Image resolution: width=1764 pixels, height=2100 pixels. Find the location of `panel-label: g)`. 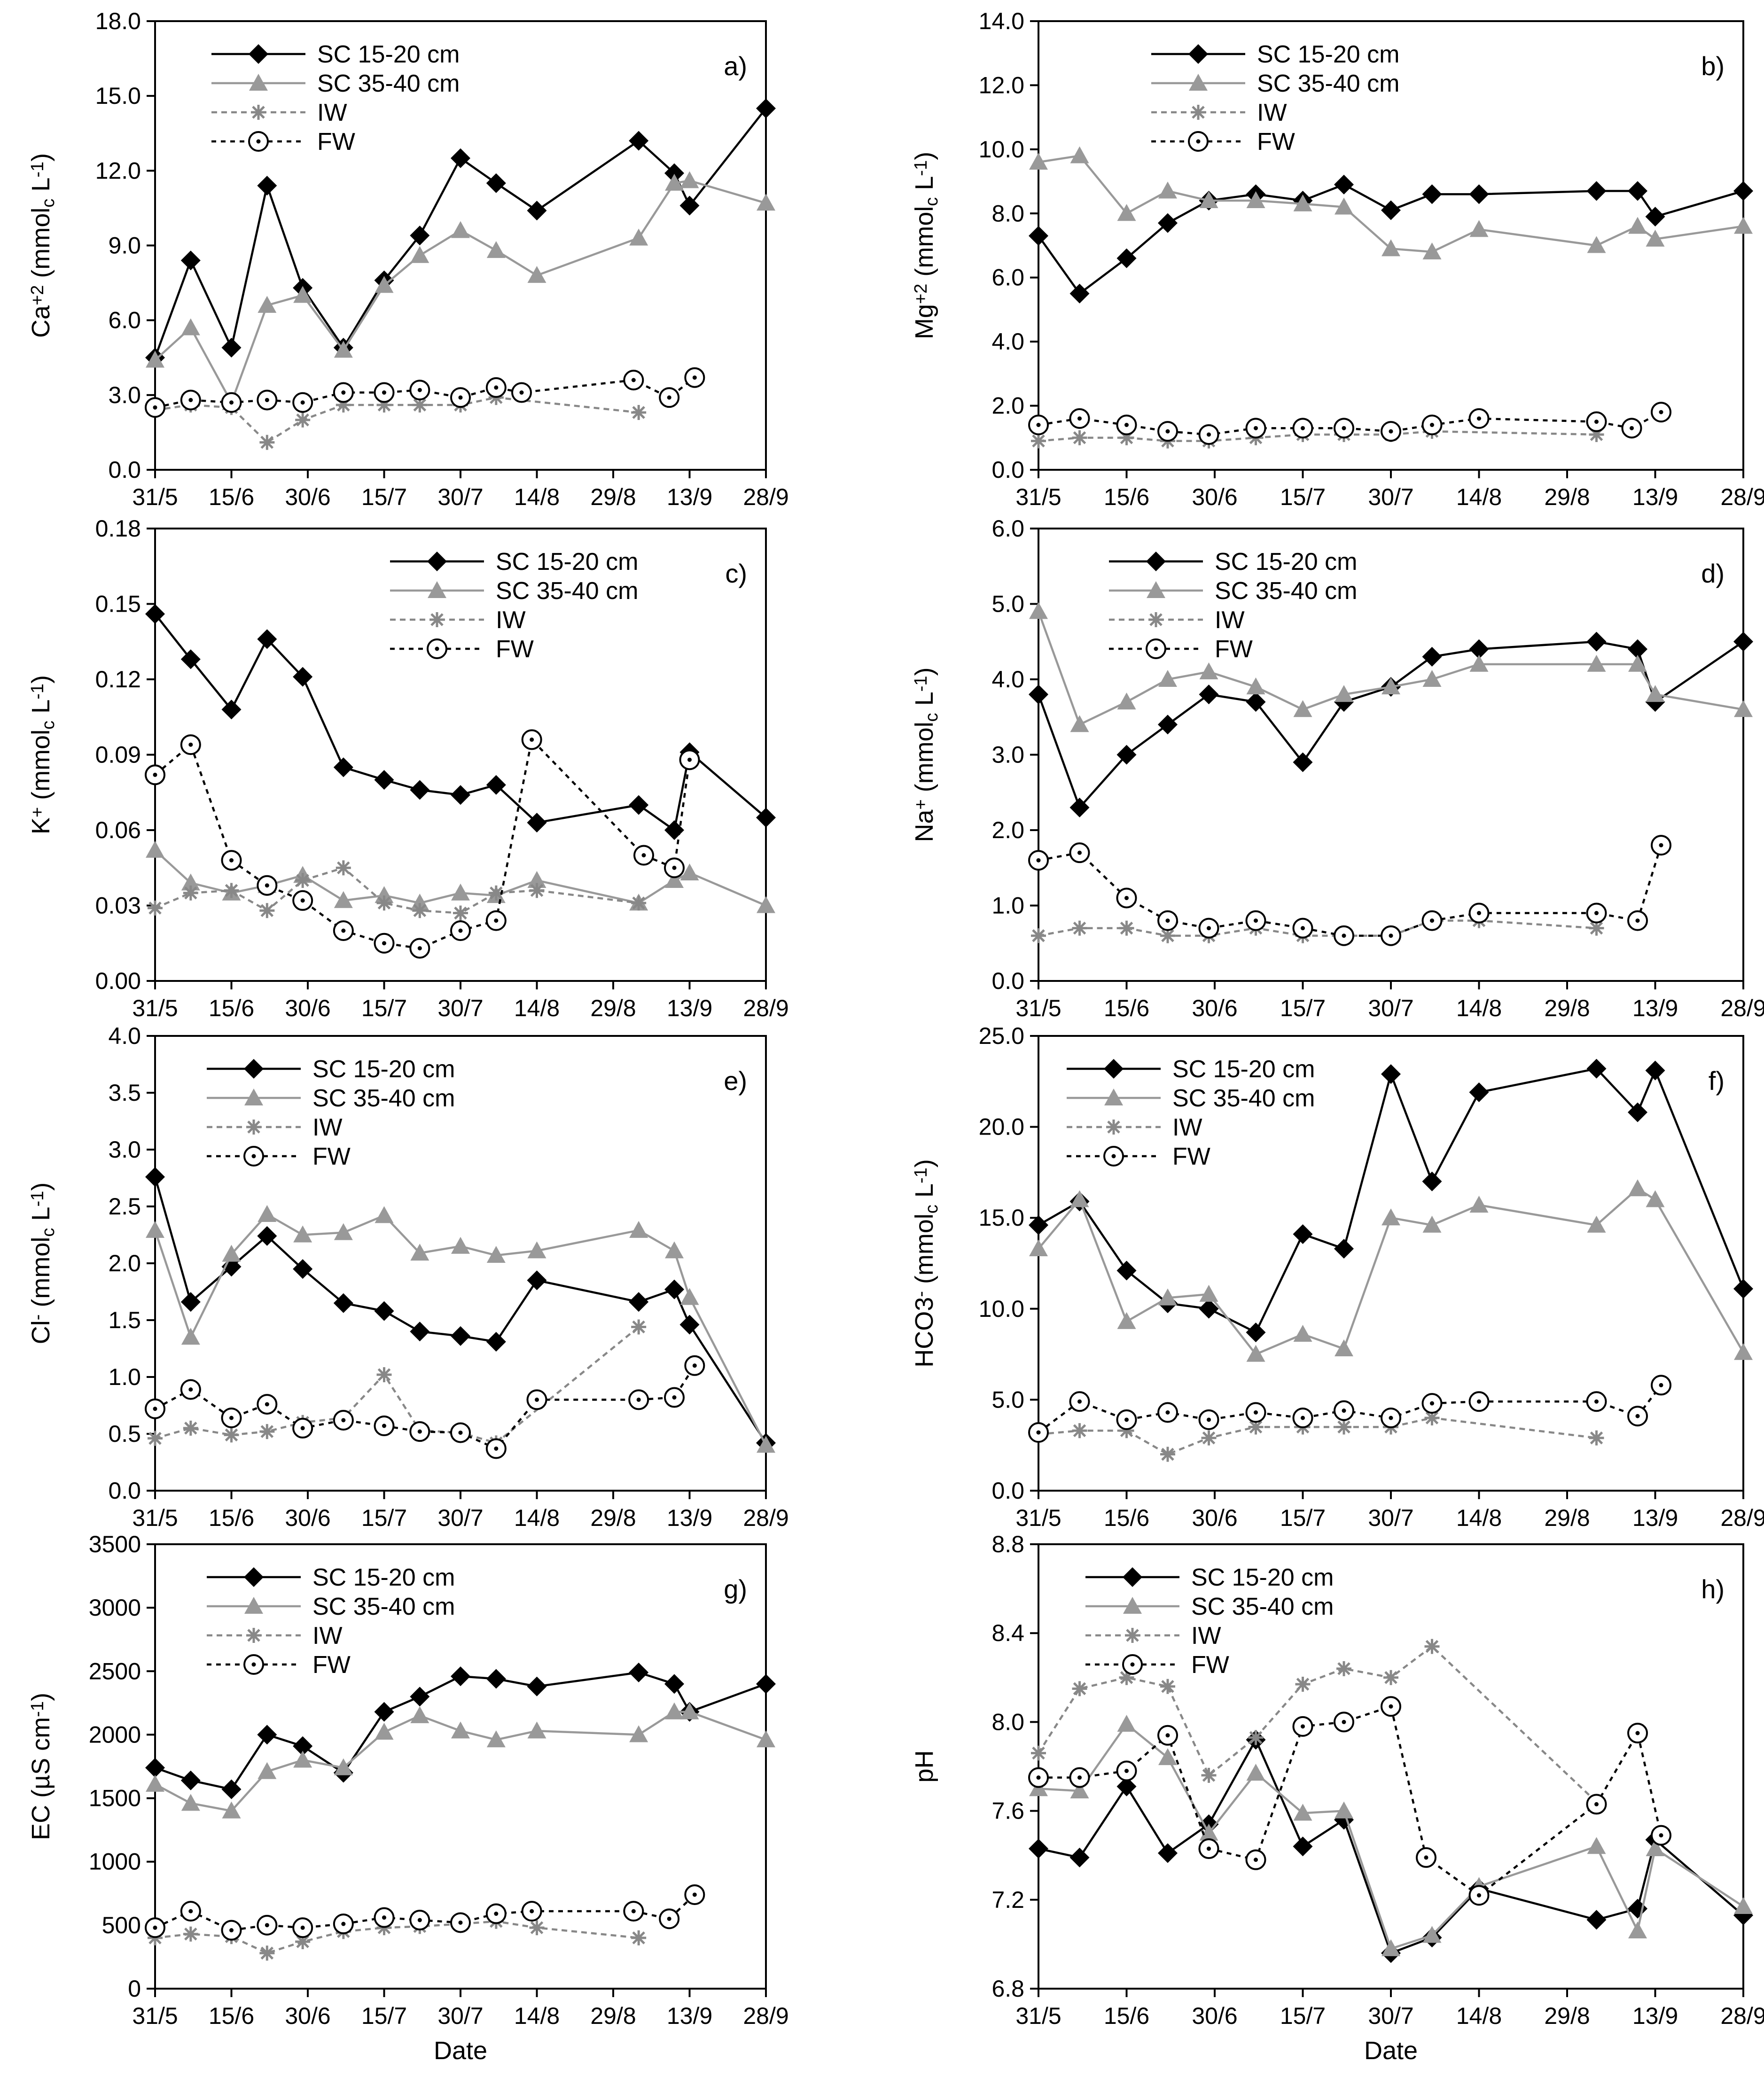

panel-label: g) is located at coordinates (736, 1589).